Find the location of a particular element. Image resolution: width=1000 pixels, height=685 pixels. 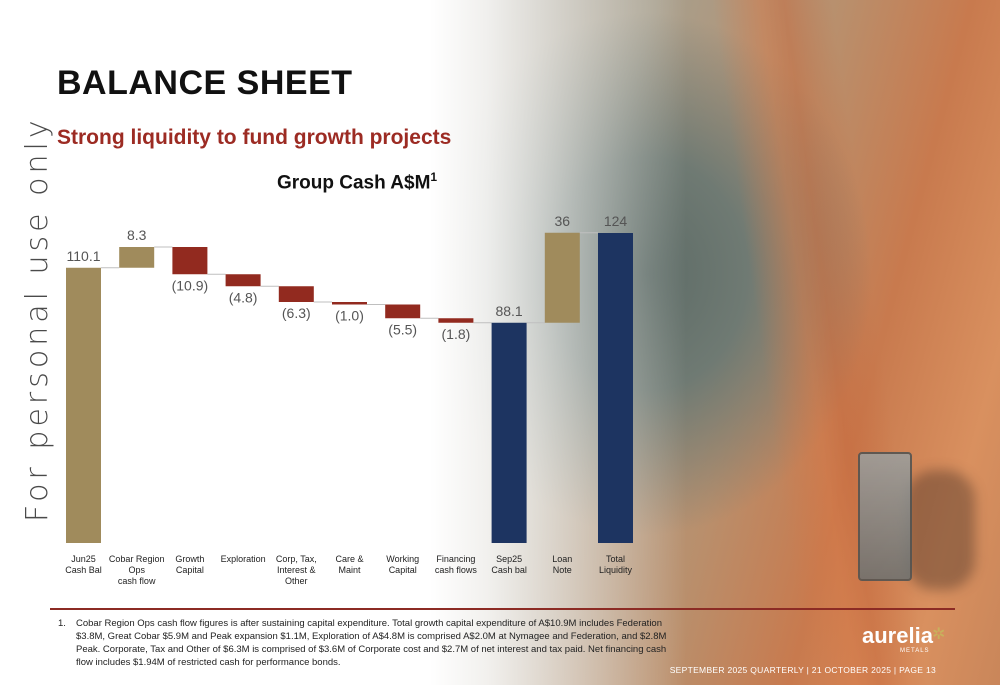

category-label: Sep25 Cash bal is located at coordinates (509, 564).